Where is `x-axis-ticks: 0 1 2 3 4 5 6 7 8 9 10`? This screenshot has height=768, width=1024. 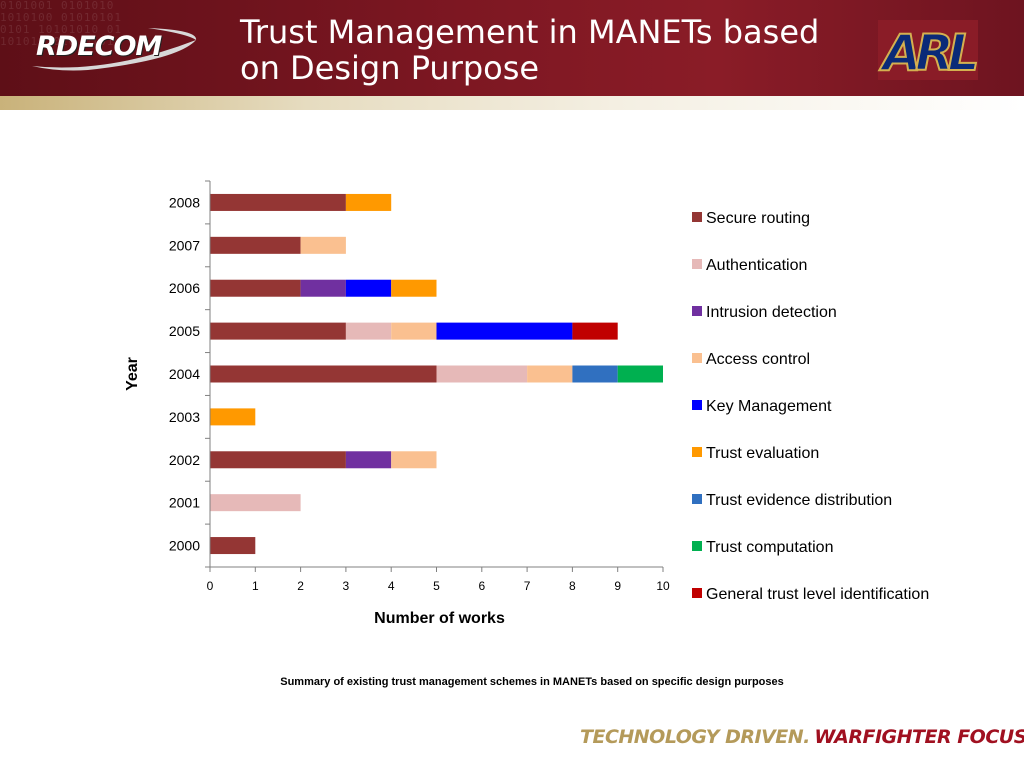
x-axis-ticks: 0 1 2 3 4 5 6 7 8 9 10 is located at coordinates (438, 580).